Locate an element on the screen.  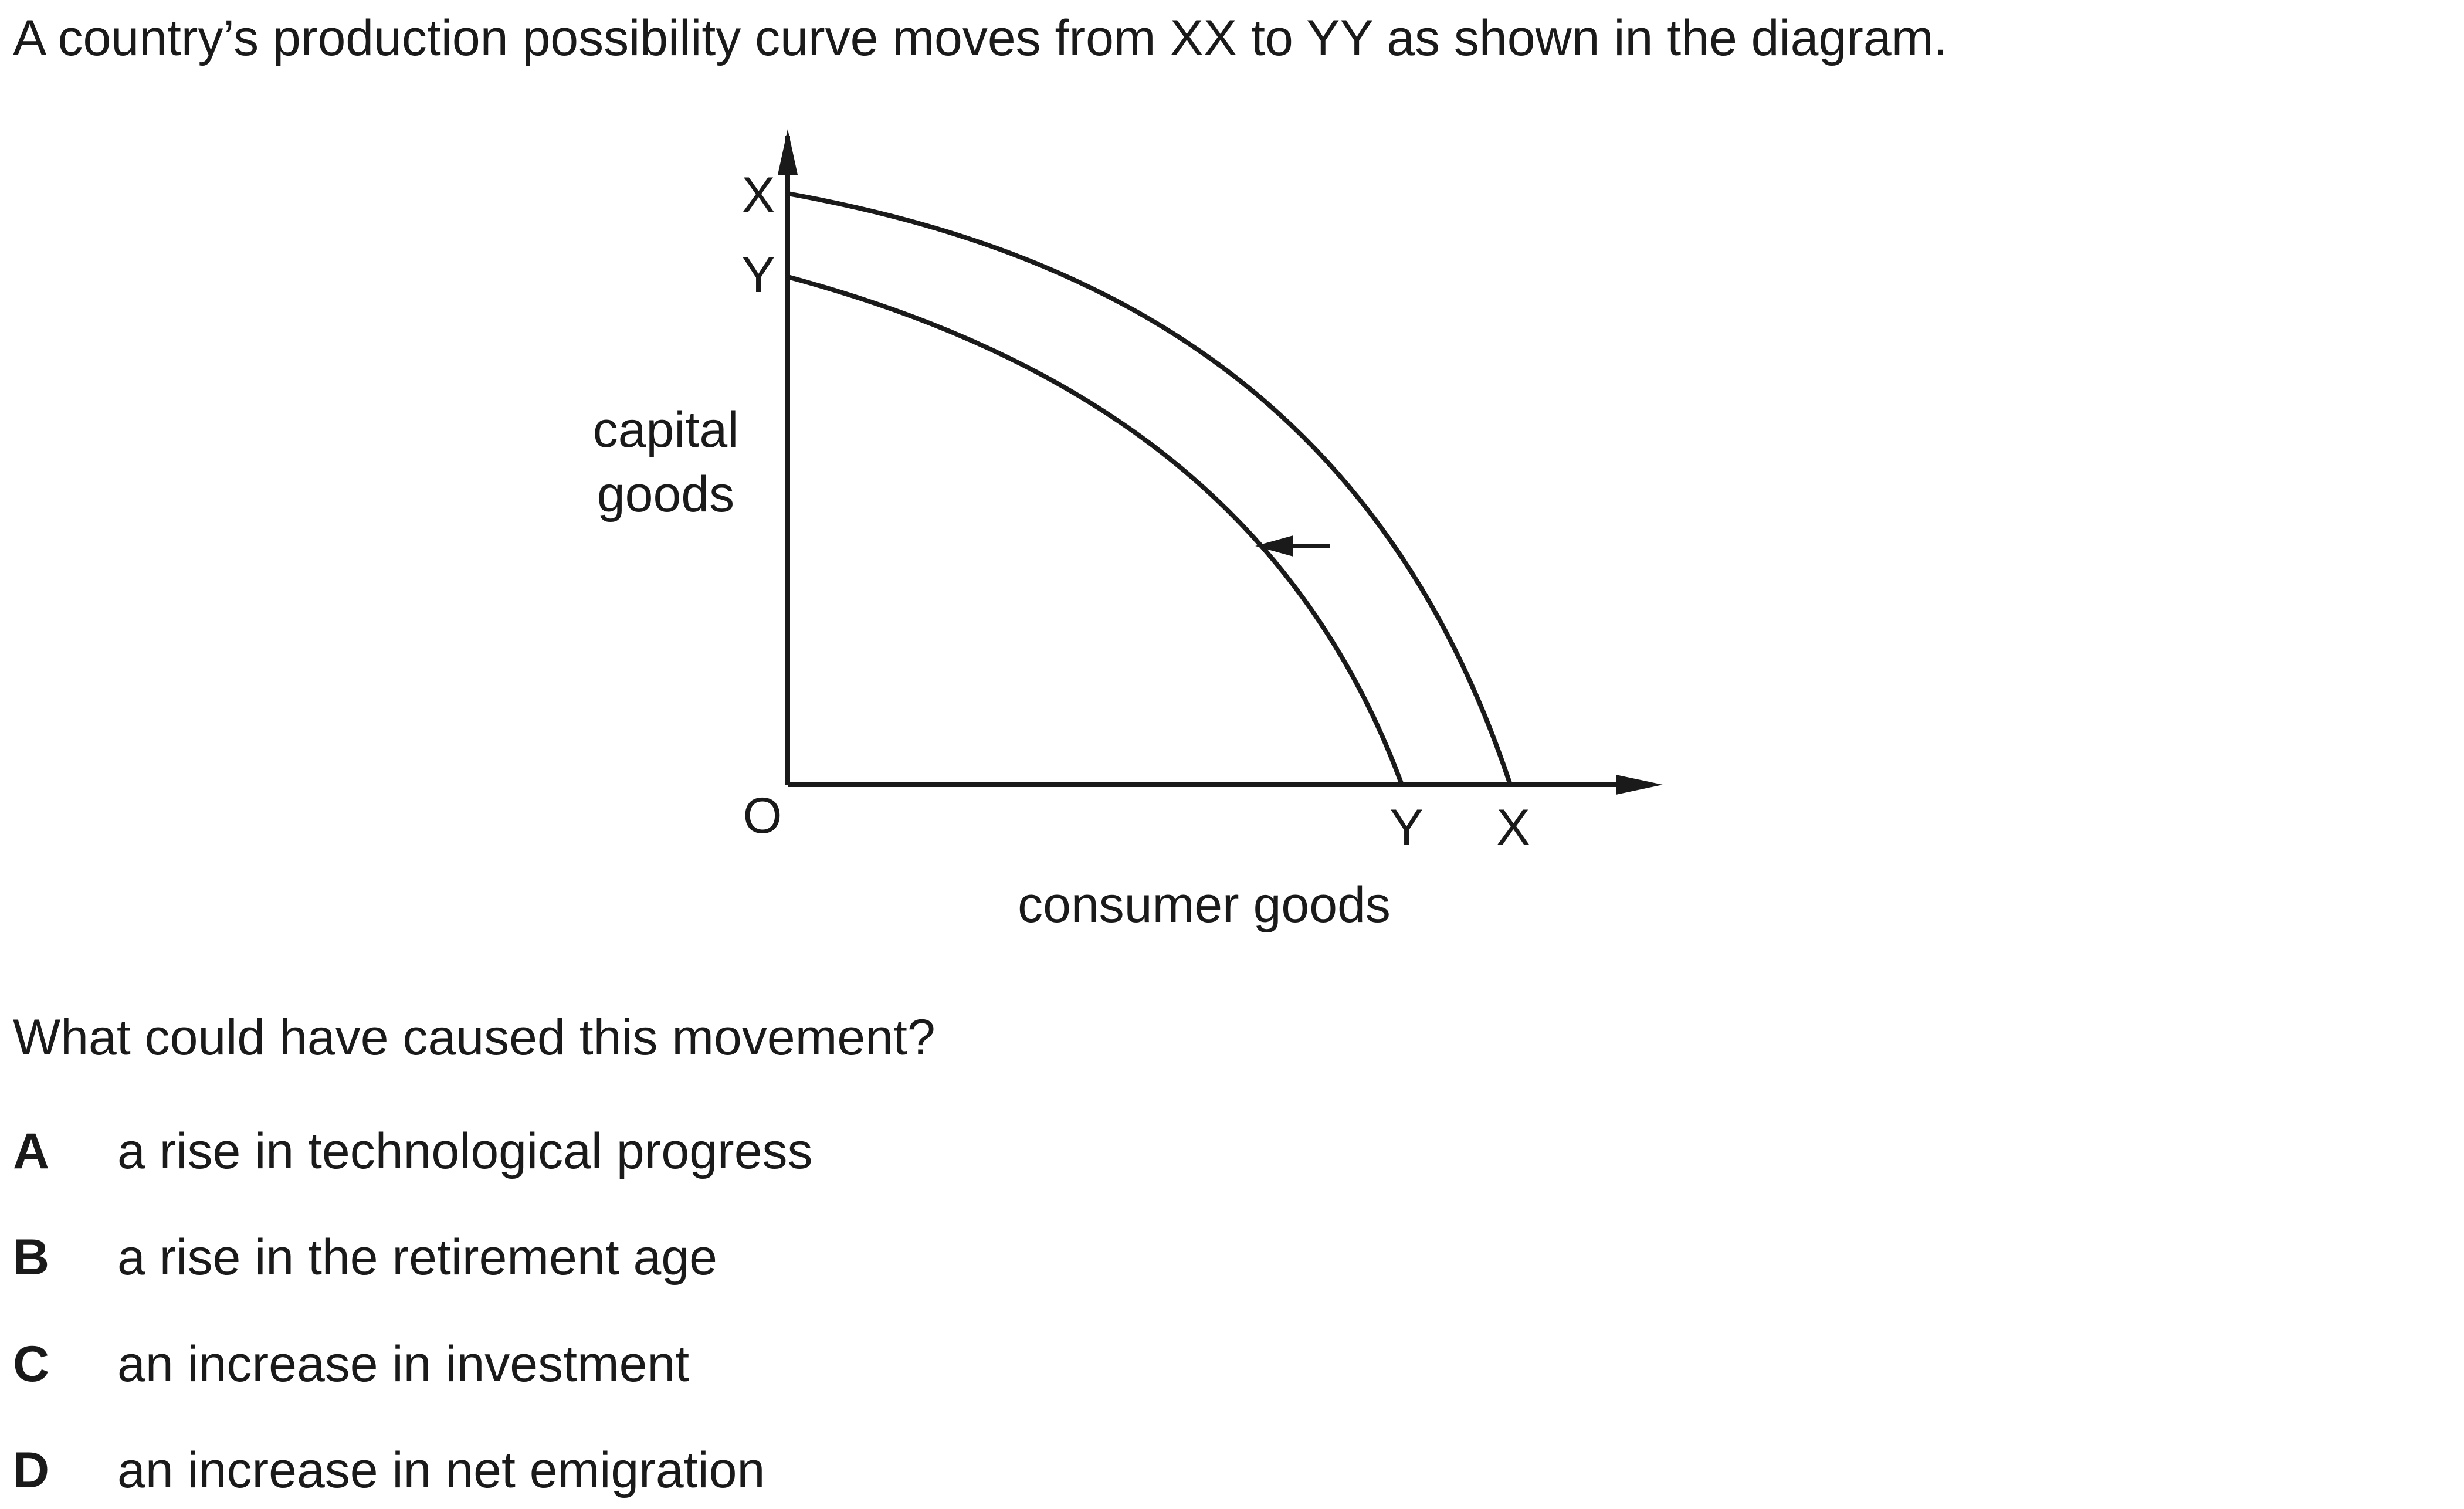
x-axis-title: consumer goods is located at coordinates (1204, 905).